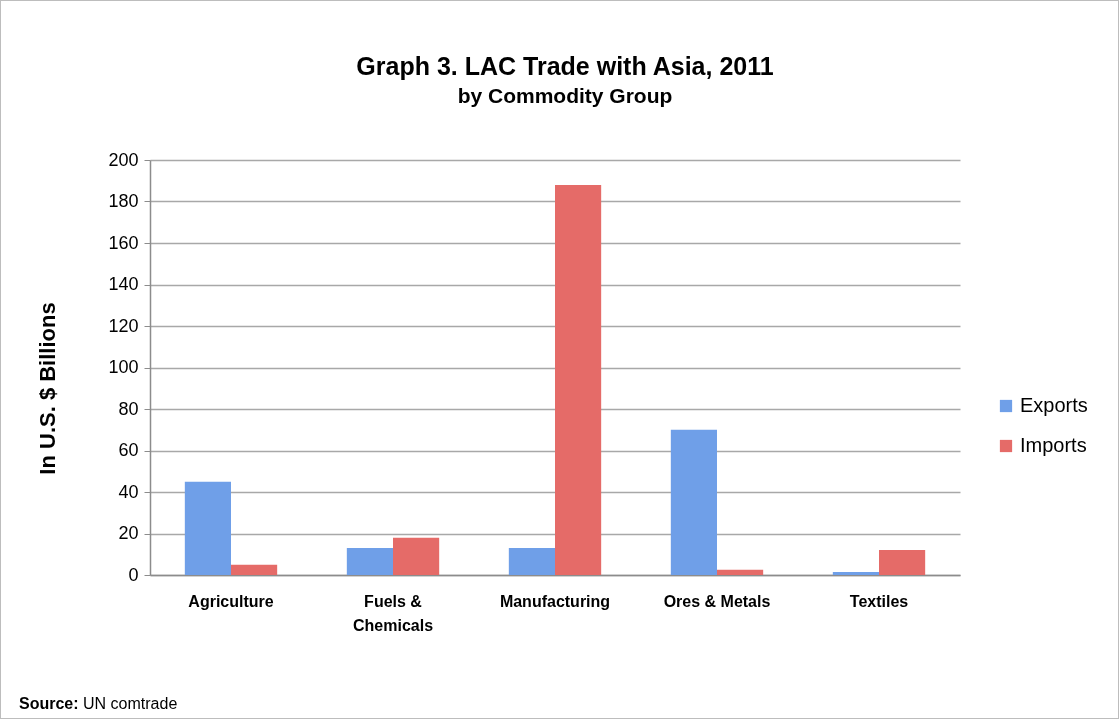 The height and width of the screenshot is (719, 1119). What do you see at coordinates (123, 242) in the screenshot?
I see `y-tick-label: 160` at bounding box center [123, 242].